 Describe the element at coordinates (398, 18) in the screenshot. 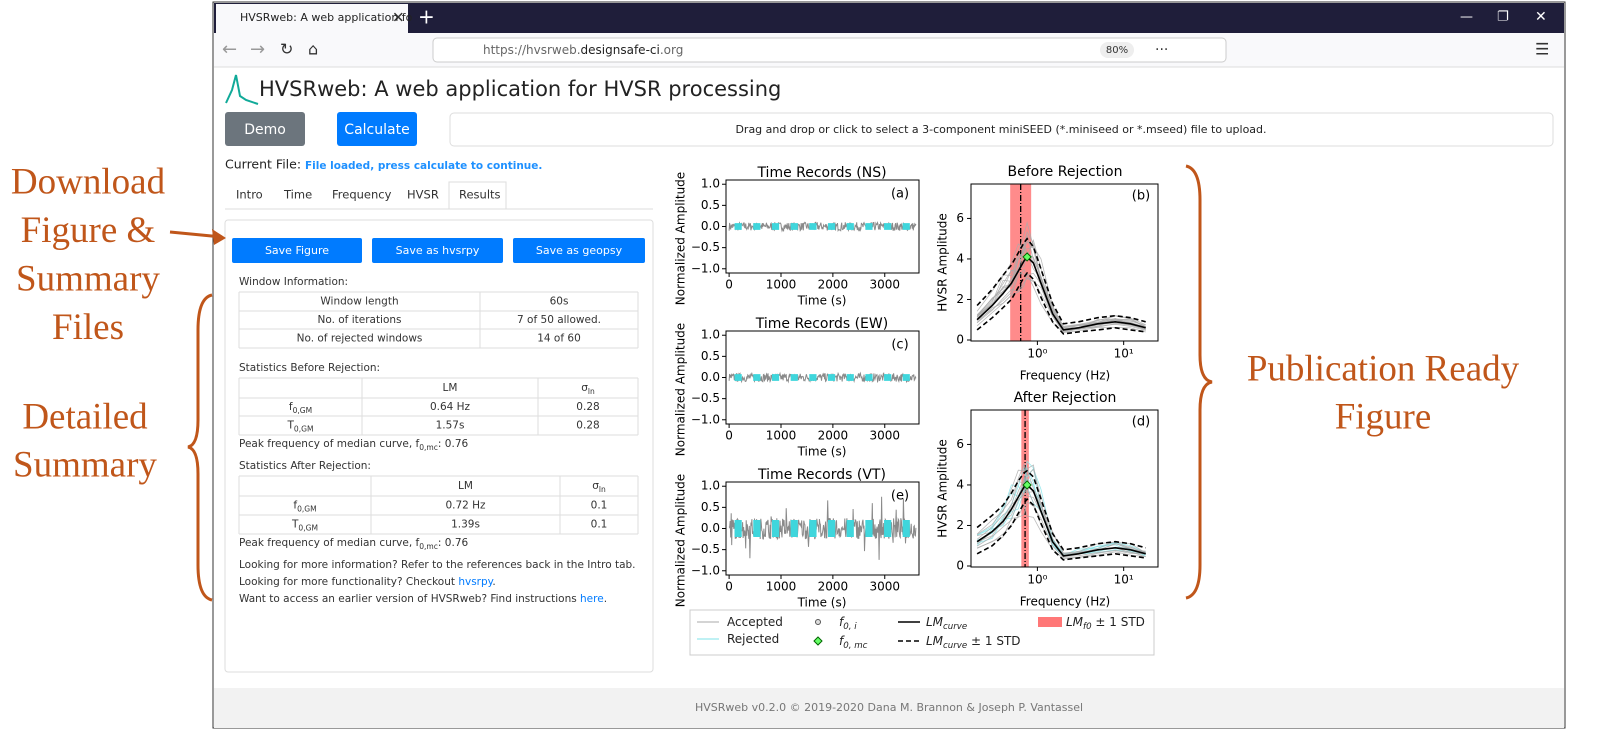

I see `tab-close: ✕` at that location.